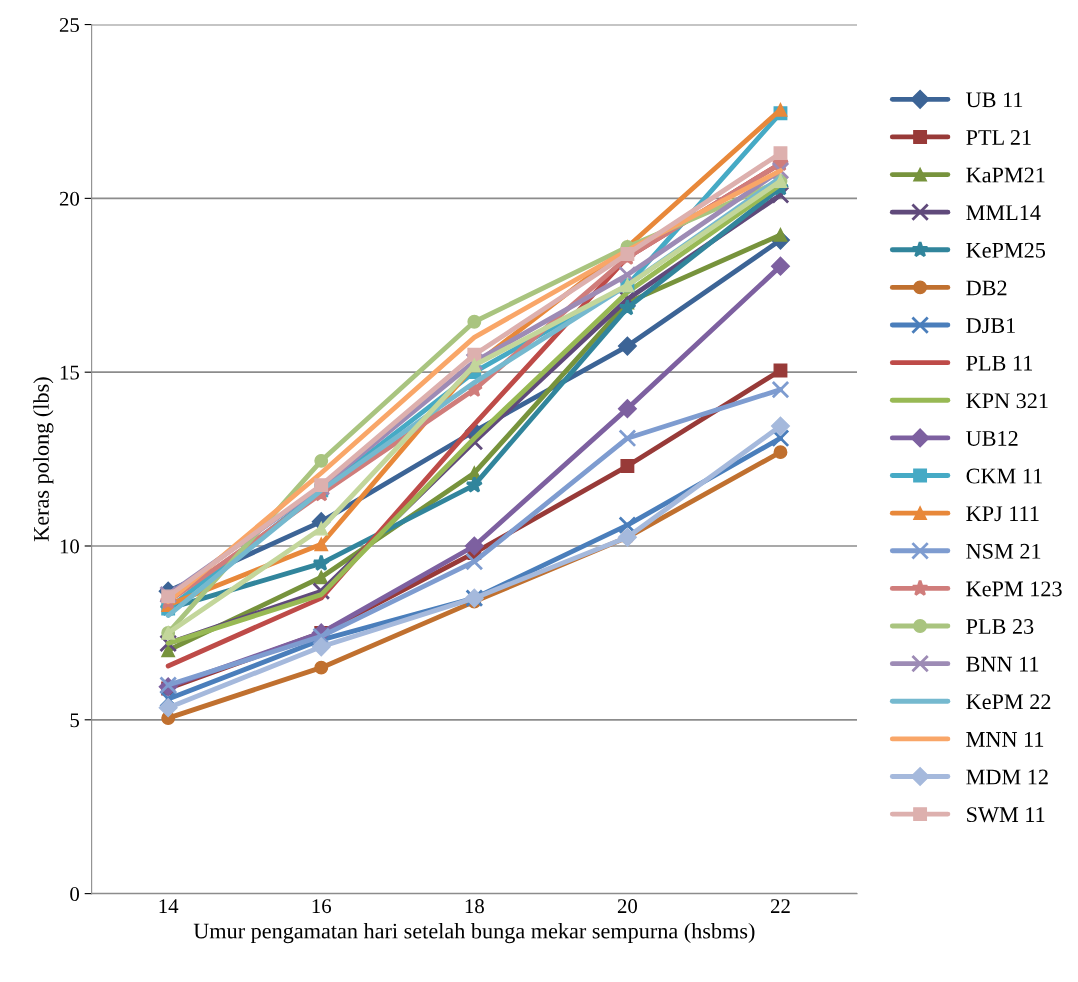 Image resolution: width=1078 pixels, height=982 pixels. I want to click on y-tick-label: 15, so click(70, 372).